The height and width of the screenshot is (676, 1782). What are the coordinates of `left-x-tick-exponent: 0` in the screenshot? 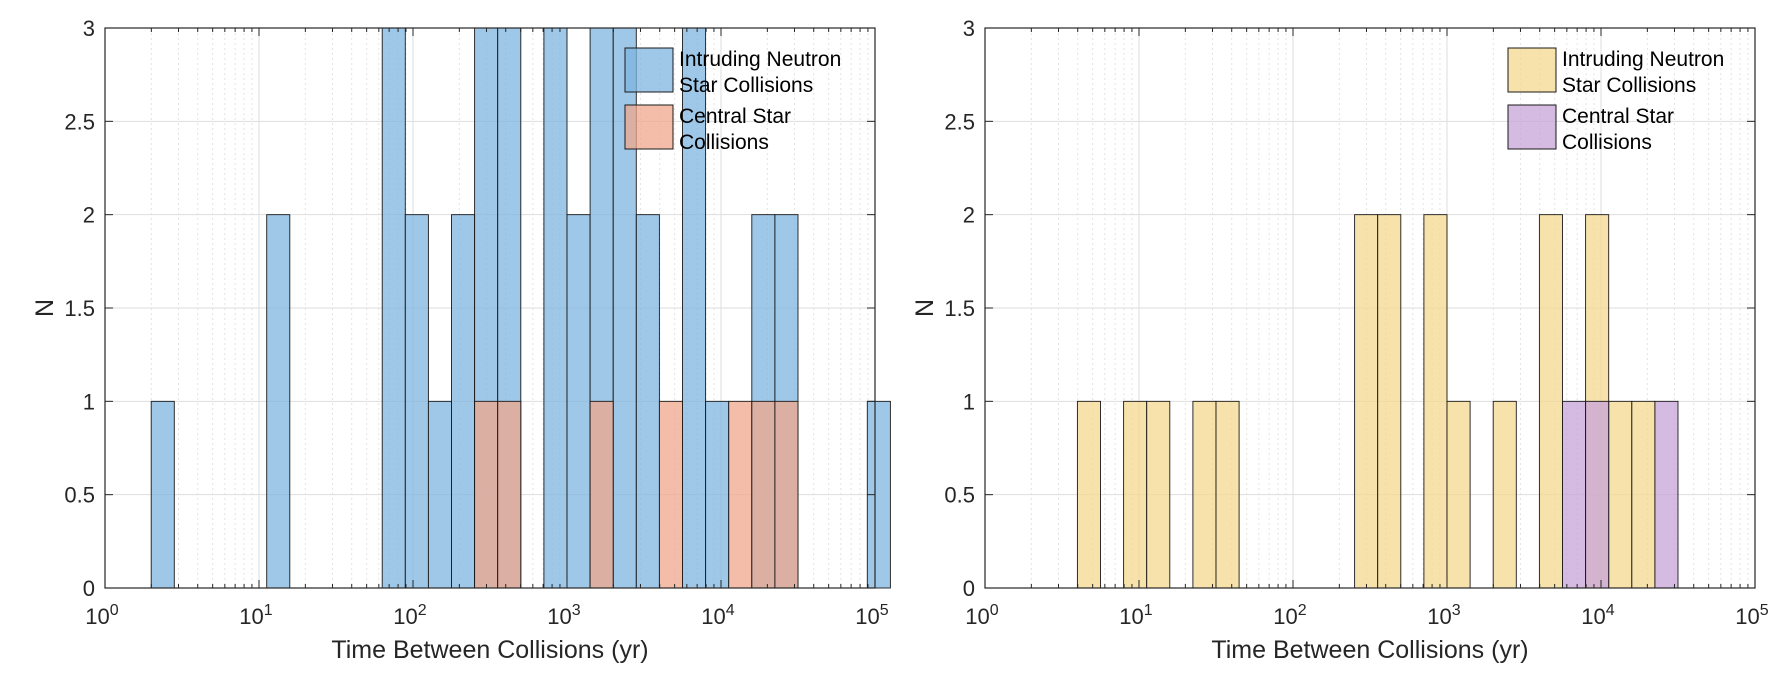 It's located at (114, 610).